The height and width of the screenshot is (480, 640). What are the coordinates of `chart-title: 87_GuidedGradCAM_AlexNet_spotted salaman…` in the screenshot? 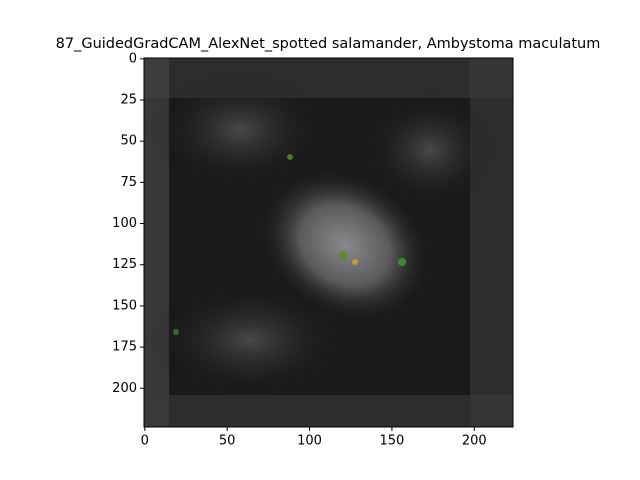 It's located at (328, 44).